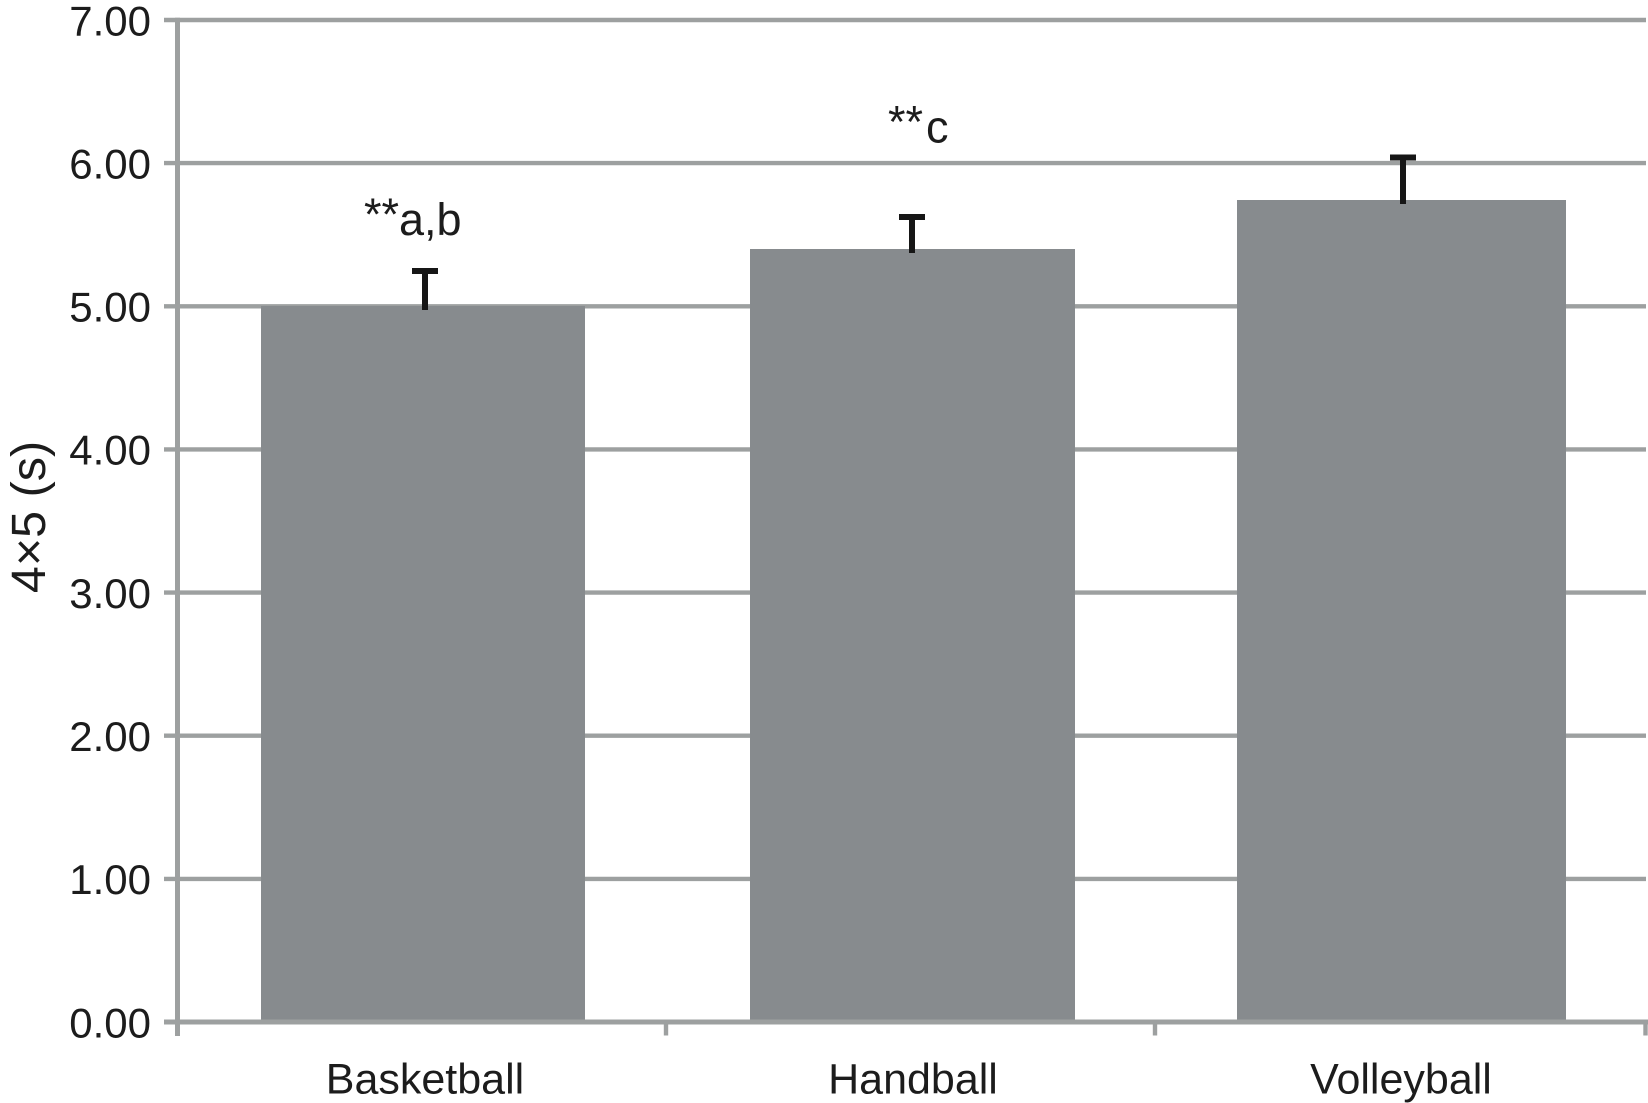 This screenshot has height=1103, width=1648. What do you see at coordinates (110, 163) in the screenshot?
I see `svg-text: 6.00` at bounding box center [110, 163].